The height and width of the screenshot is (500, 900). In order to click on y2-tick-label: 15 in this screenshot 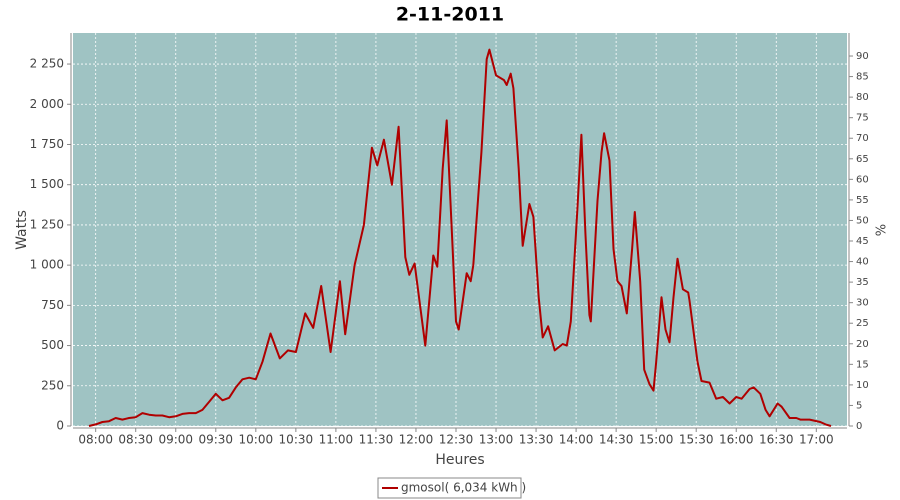, I will do `click(862, 364)`.